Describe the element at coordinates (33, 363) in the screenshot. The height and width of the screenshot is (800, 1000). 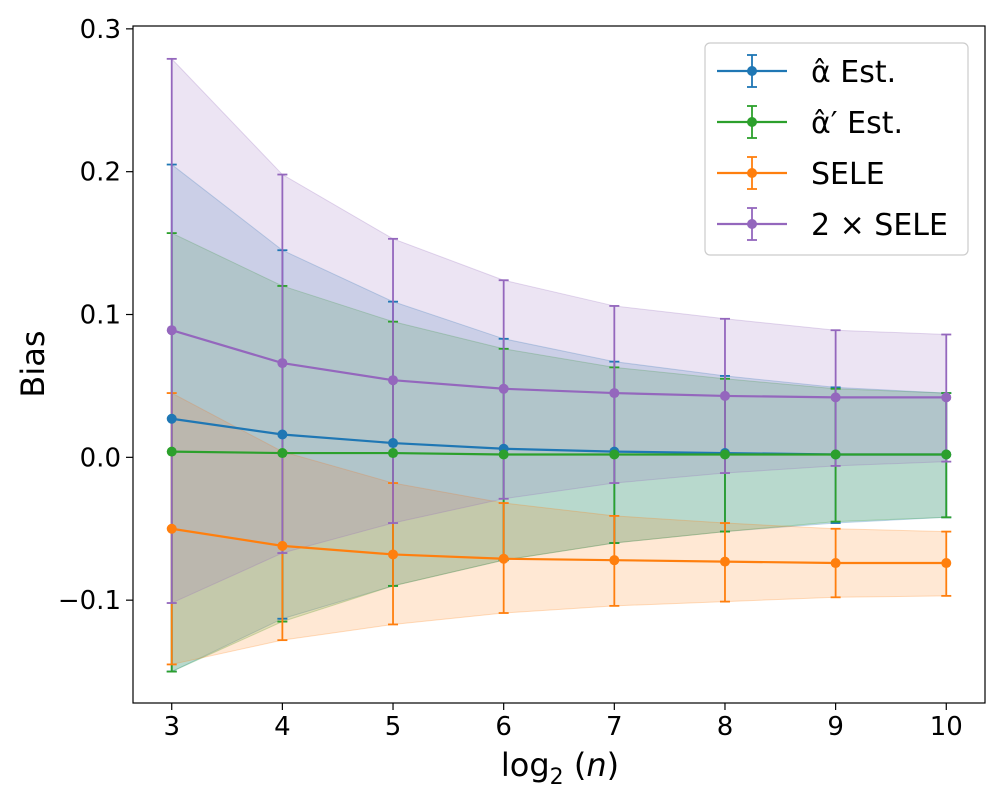
I see `y-axis-title: Bias` at that location.